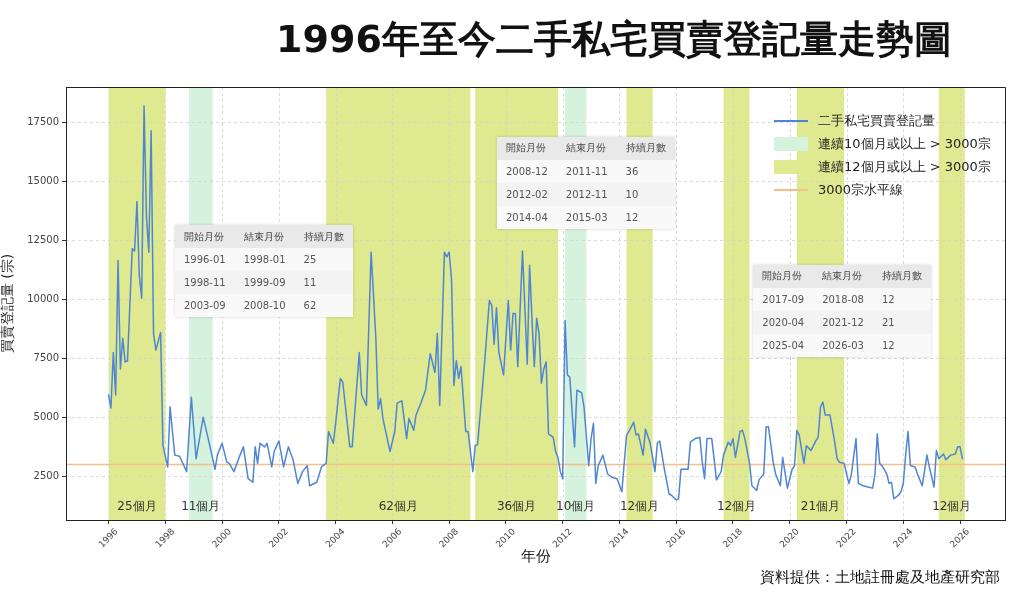 Image resolution: width=1024 pixels, height=596 pixels. Describe the element at coordinates (783, 322) in the screenshot. I see `annotation: 2020-04` at that location.